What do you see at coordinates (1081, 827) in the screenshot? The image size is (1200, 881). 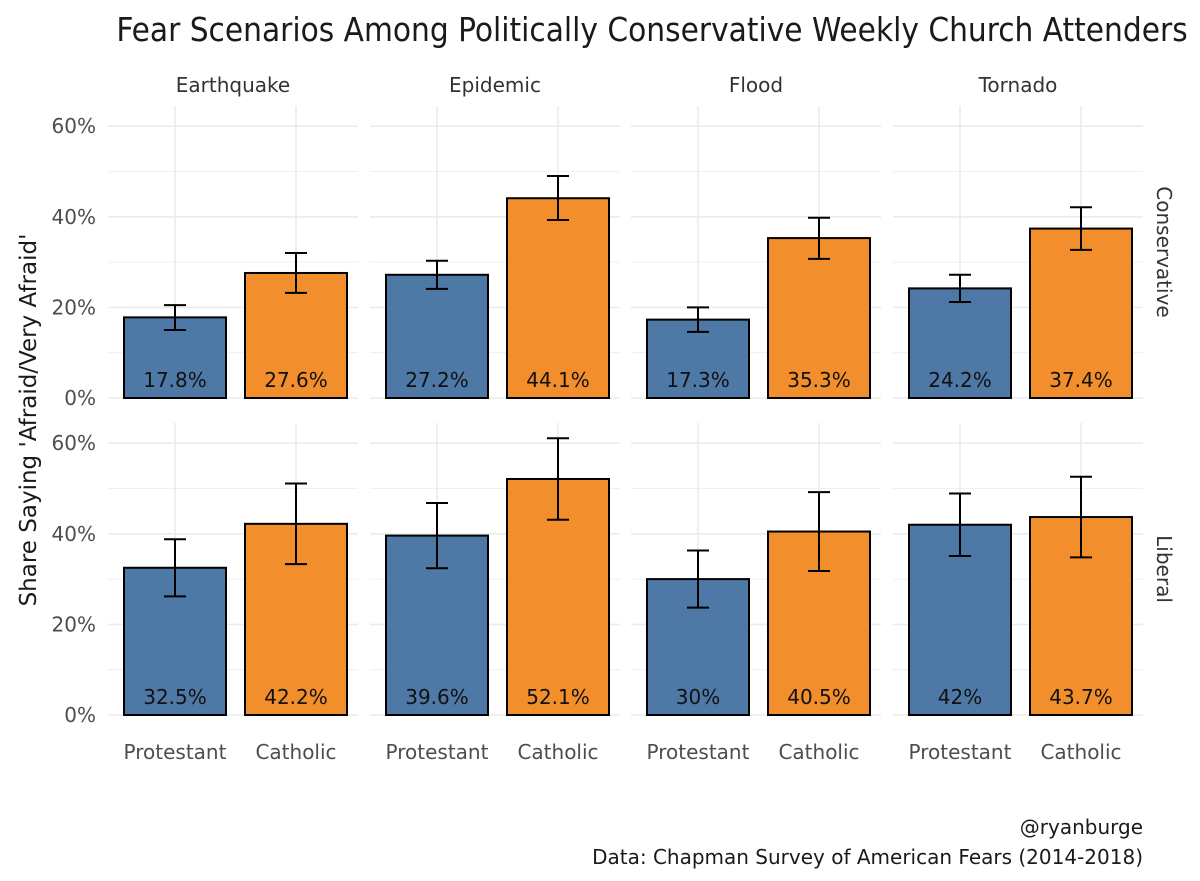 I see `caption-handle: @ryanburge` at bounding box center [1081, 827].